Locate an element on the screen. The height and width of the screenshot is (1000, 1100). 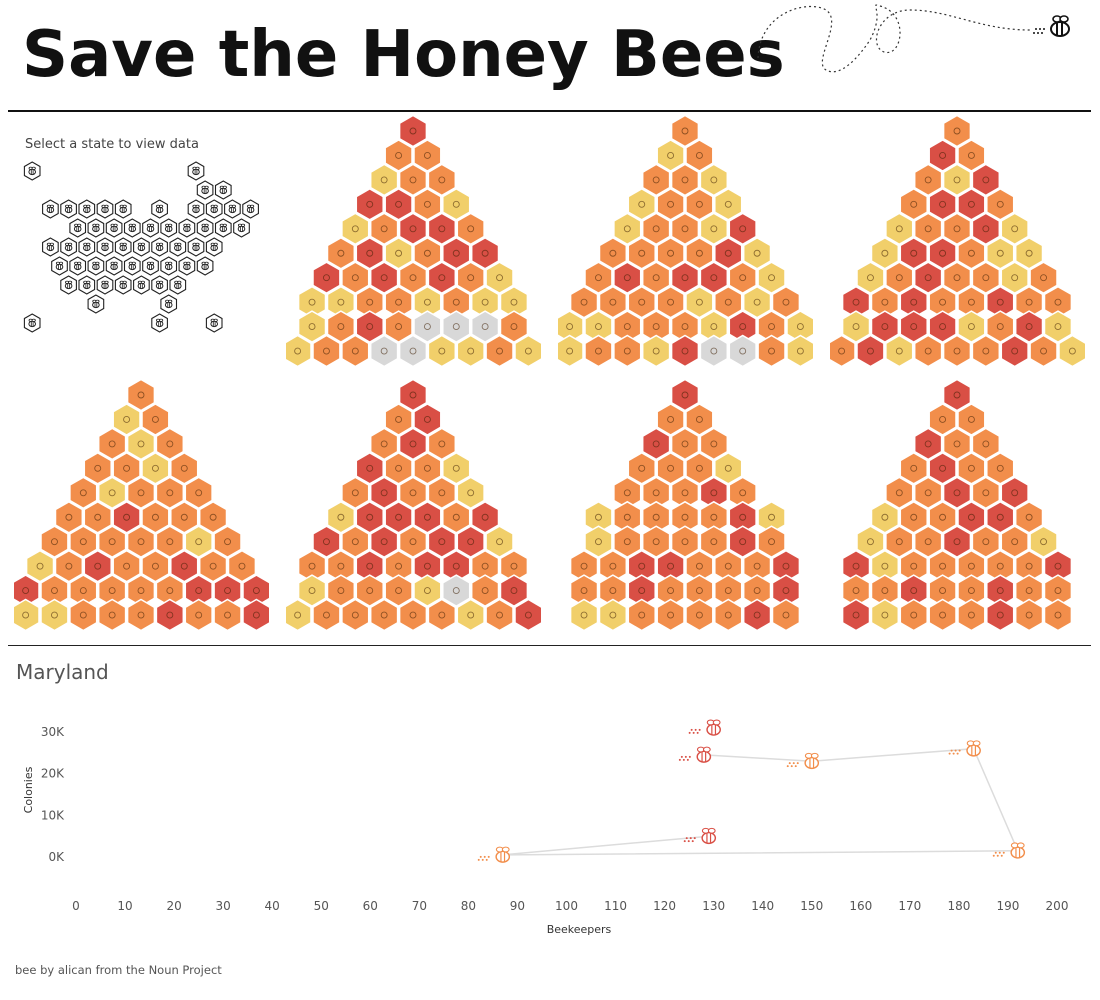
x-tick-label: 20 is located at coordinates (173, 906).